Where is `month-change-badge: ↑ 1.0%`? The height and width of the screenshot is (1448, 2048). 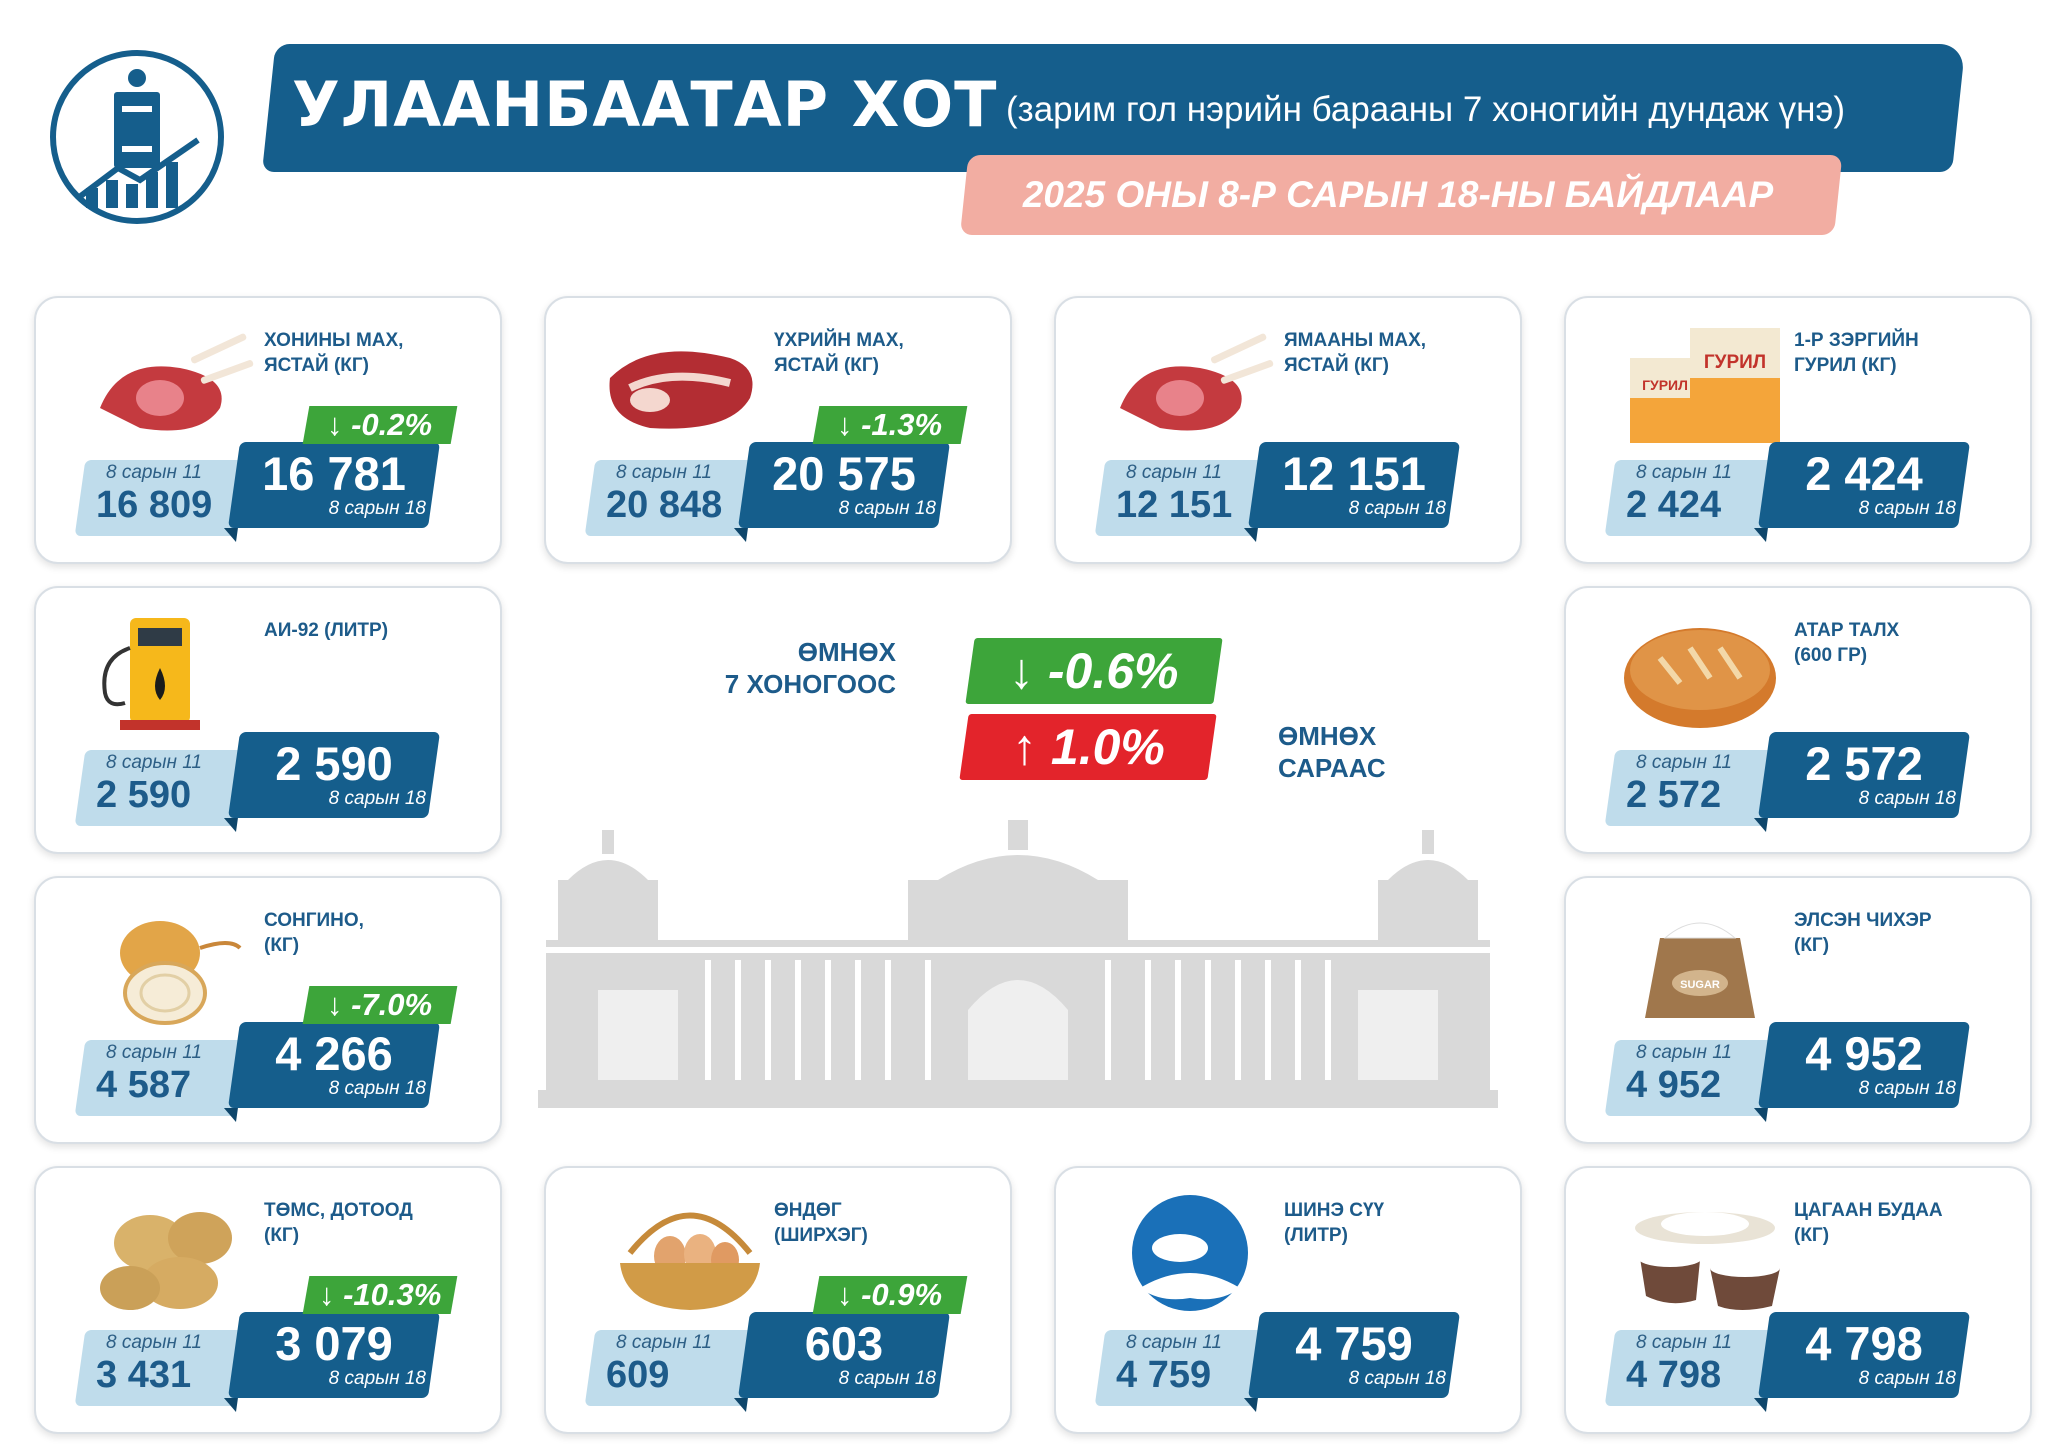
month-change-badge: ↑ 1.0% is located at coordinates (1088, 747).